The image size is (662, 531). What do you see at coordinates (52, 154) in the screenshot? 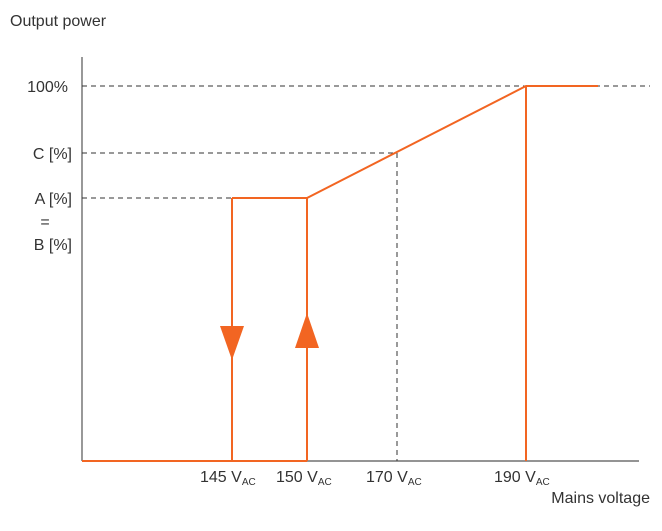
I see `y-tick-label-c: C [%]` at bounding box center [52, 154].